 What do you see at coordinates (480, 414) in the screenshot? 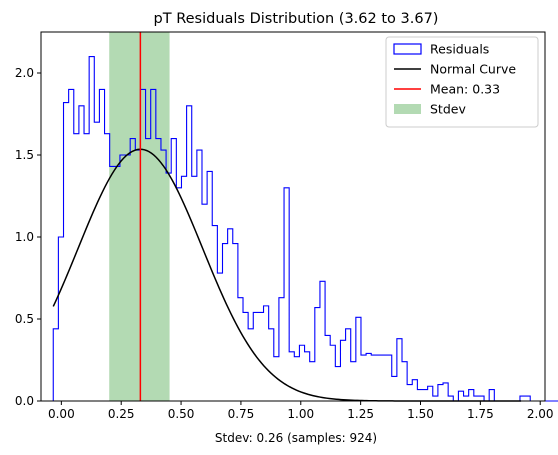
I see `x-tick-label: 1.75` at bounding box center [480, 414].